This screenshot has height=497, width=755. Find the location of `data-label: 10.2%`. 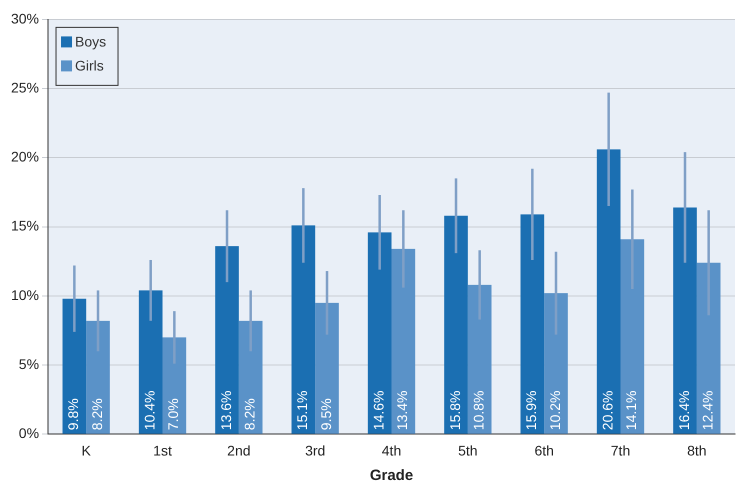

data-label: 10.2% is located at coordinates (554, 410).